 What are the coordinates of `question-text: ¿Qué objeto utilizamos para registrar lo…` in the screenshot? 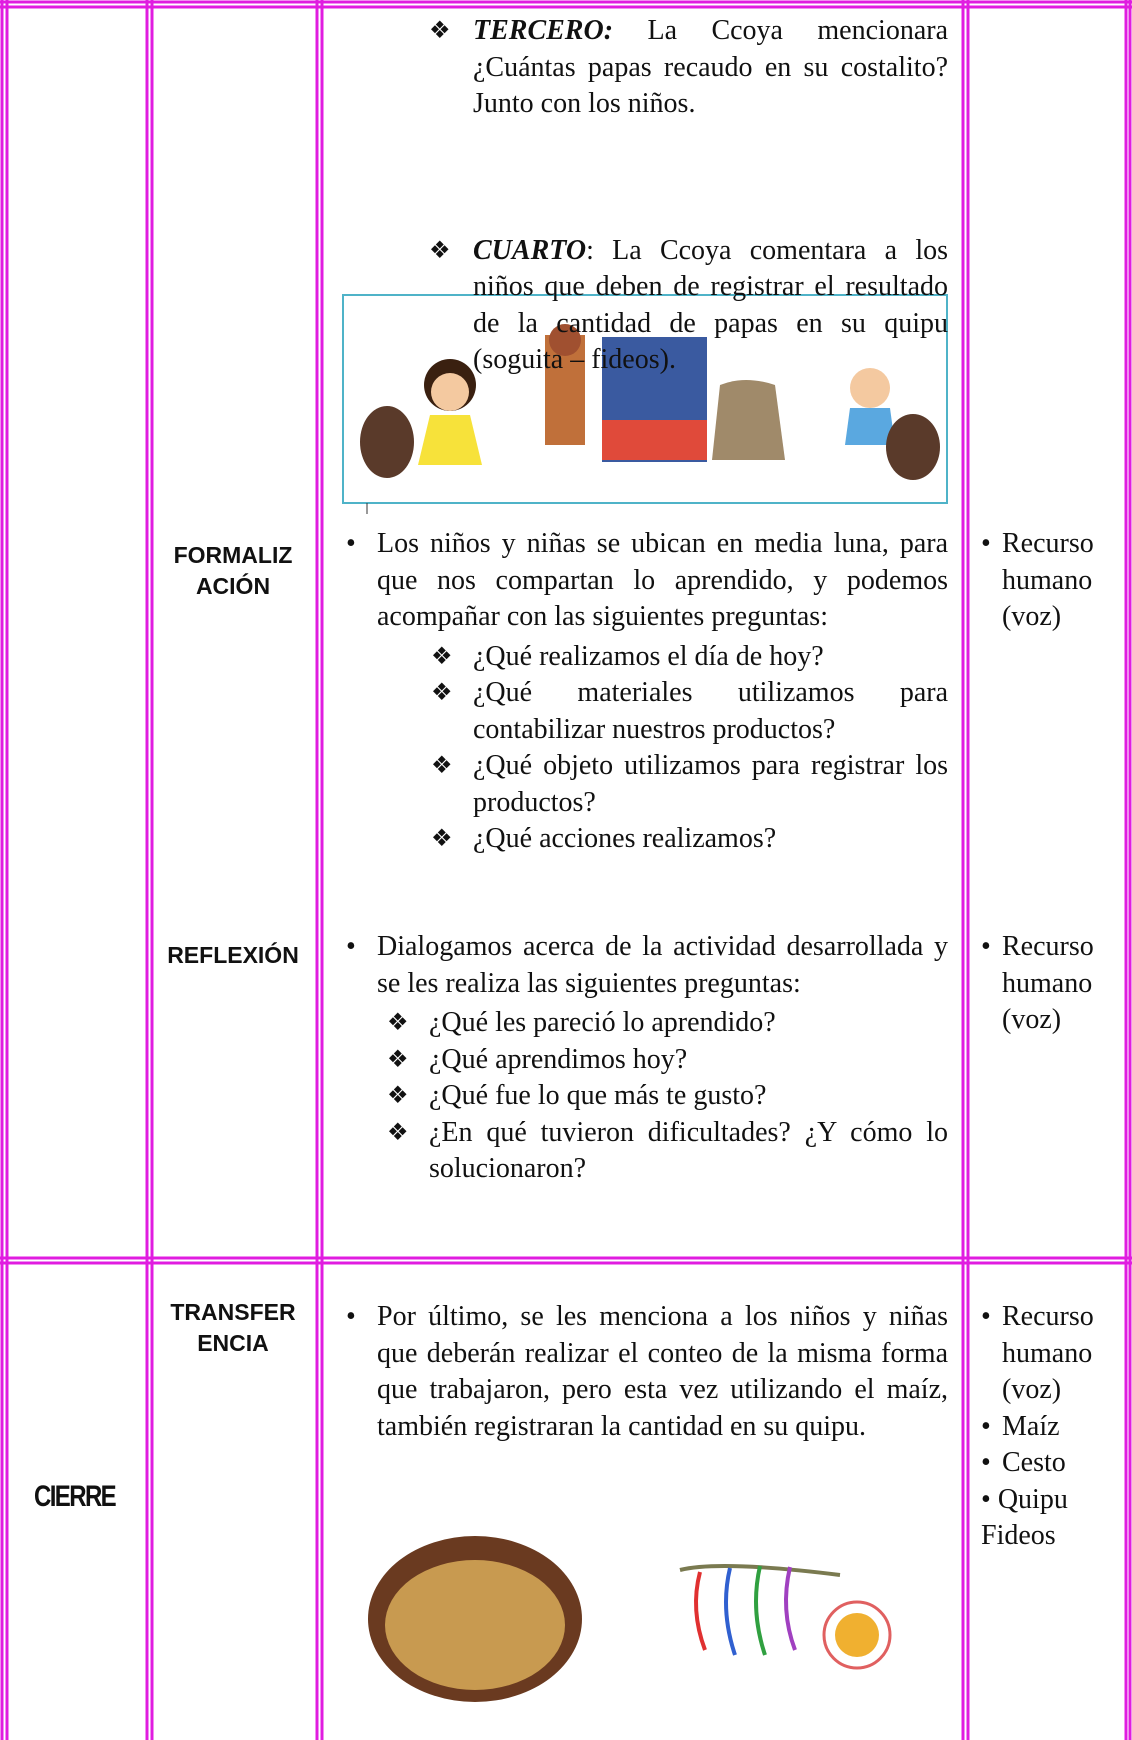 It's located at (710, 784).